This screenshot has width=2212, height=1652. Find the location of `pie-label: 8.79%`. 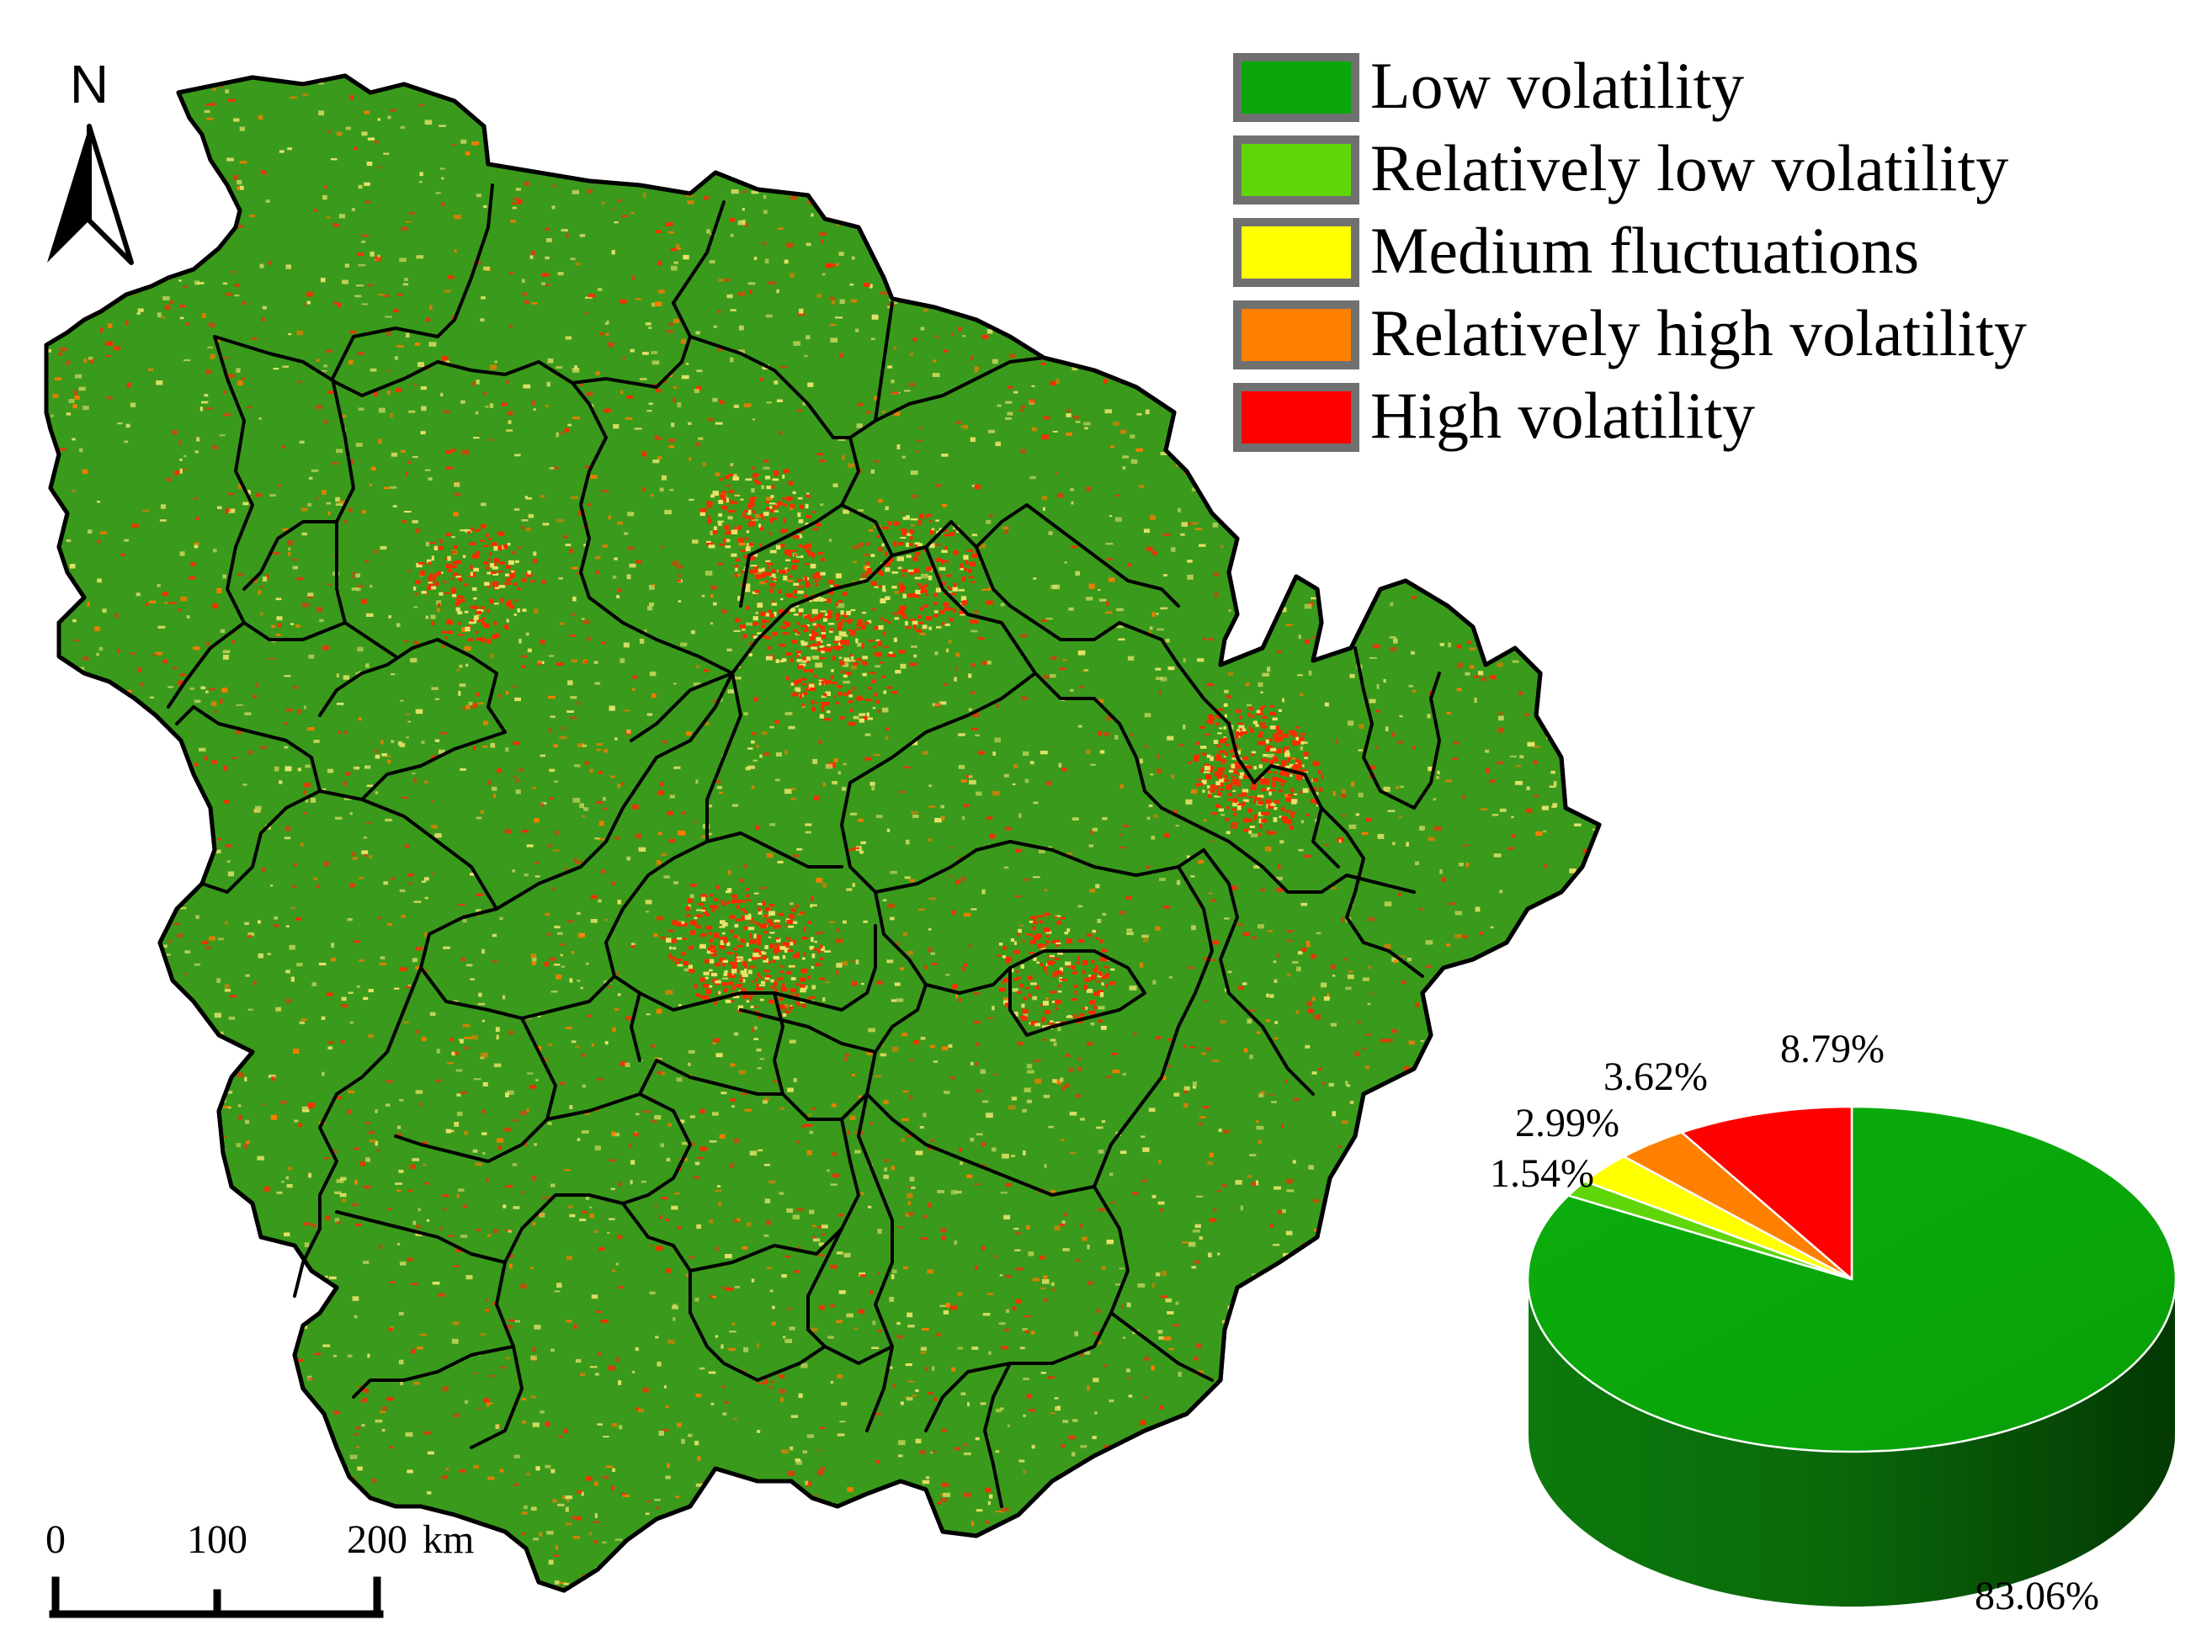

pie-label: 8.79% is located at coordinates (1833, 1049).